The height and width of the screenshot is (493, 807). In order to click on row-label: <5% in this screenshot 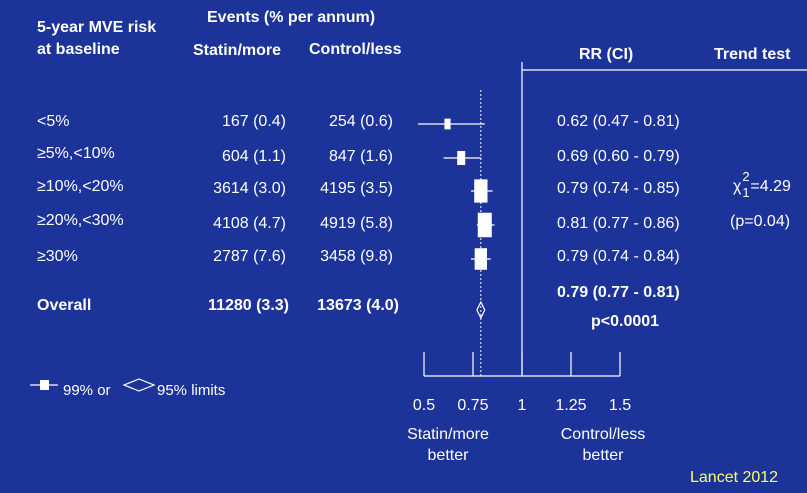, I will do `click(53, 121)`.